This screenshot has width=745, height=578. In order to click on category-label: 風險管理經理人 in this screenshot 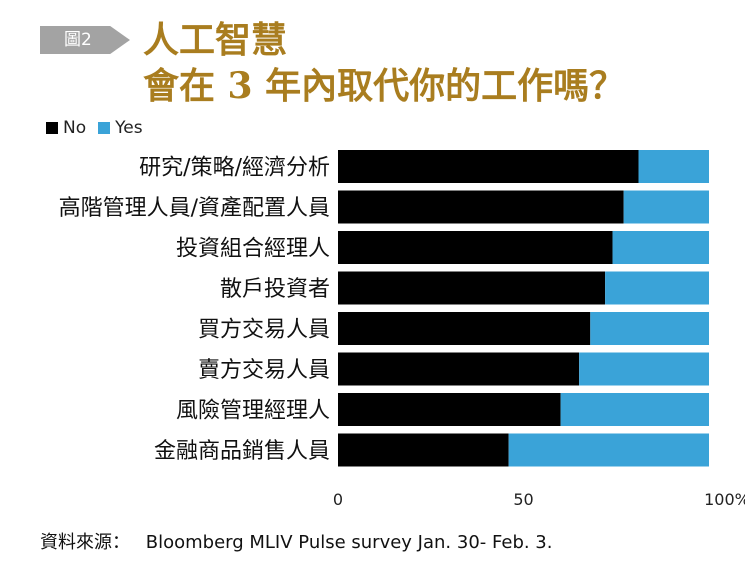, I will do `click(253, 411)`.